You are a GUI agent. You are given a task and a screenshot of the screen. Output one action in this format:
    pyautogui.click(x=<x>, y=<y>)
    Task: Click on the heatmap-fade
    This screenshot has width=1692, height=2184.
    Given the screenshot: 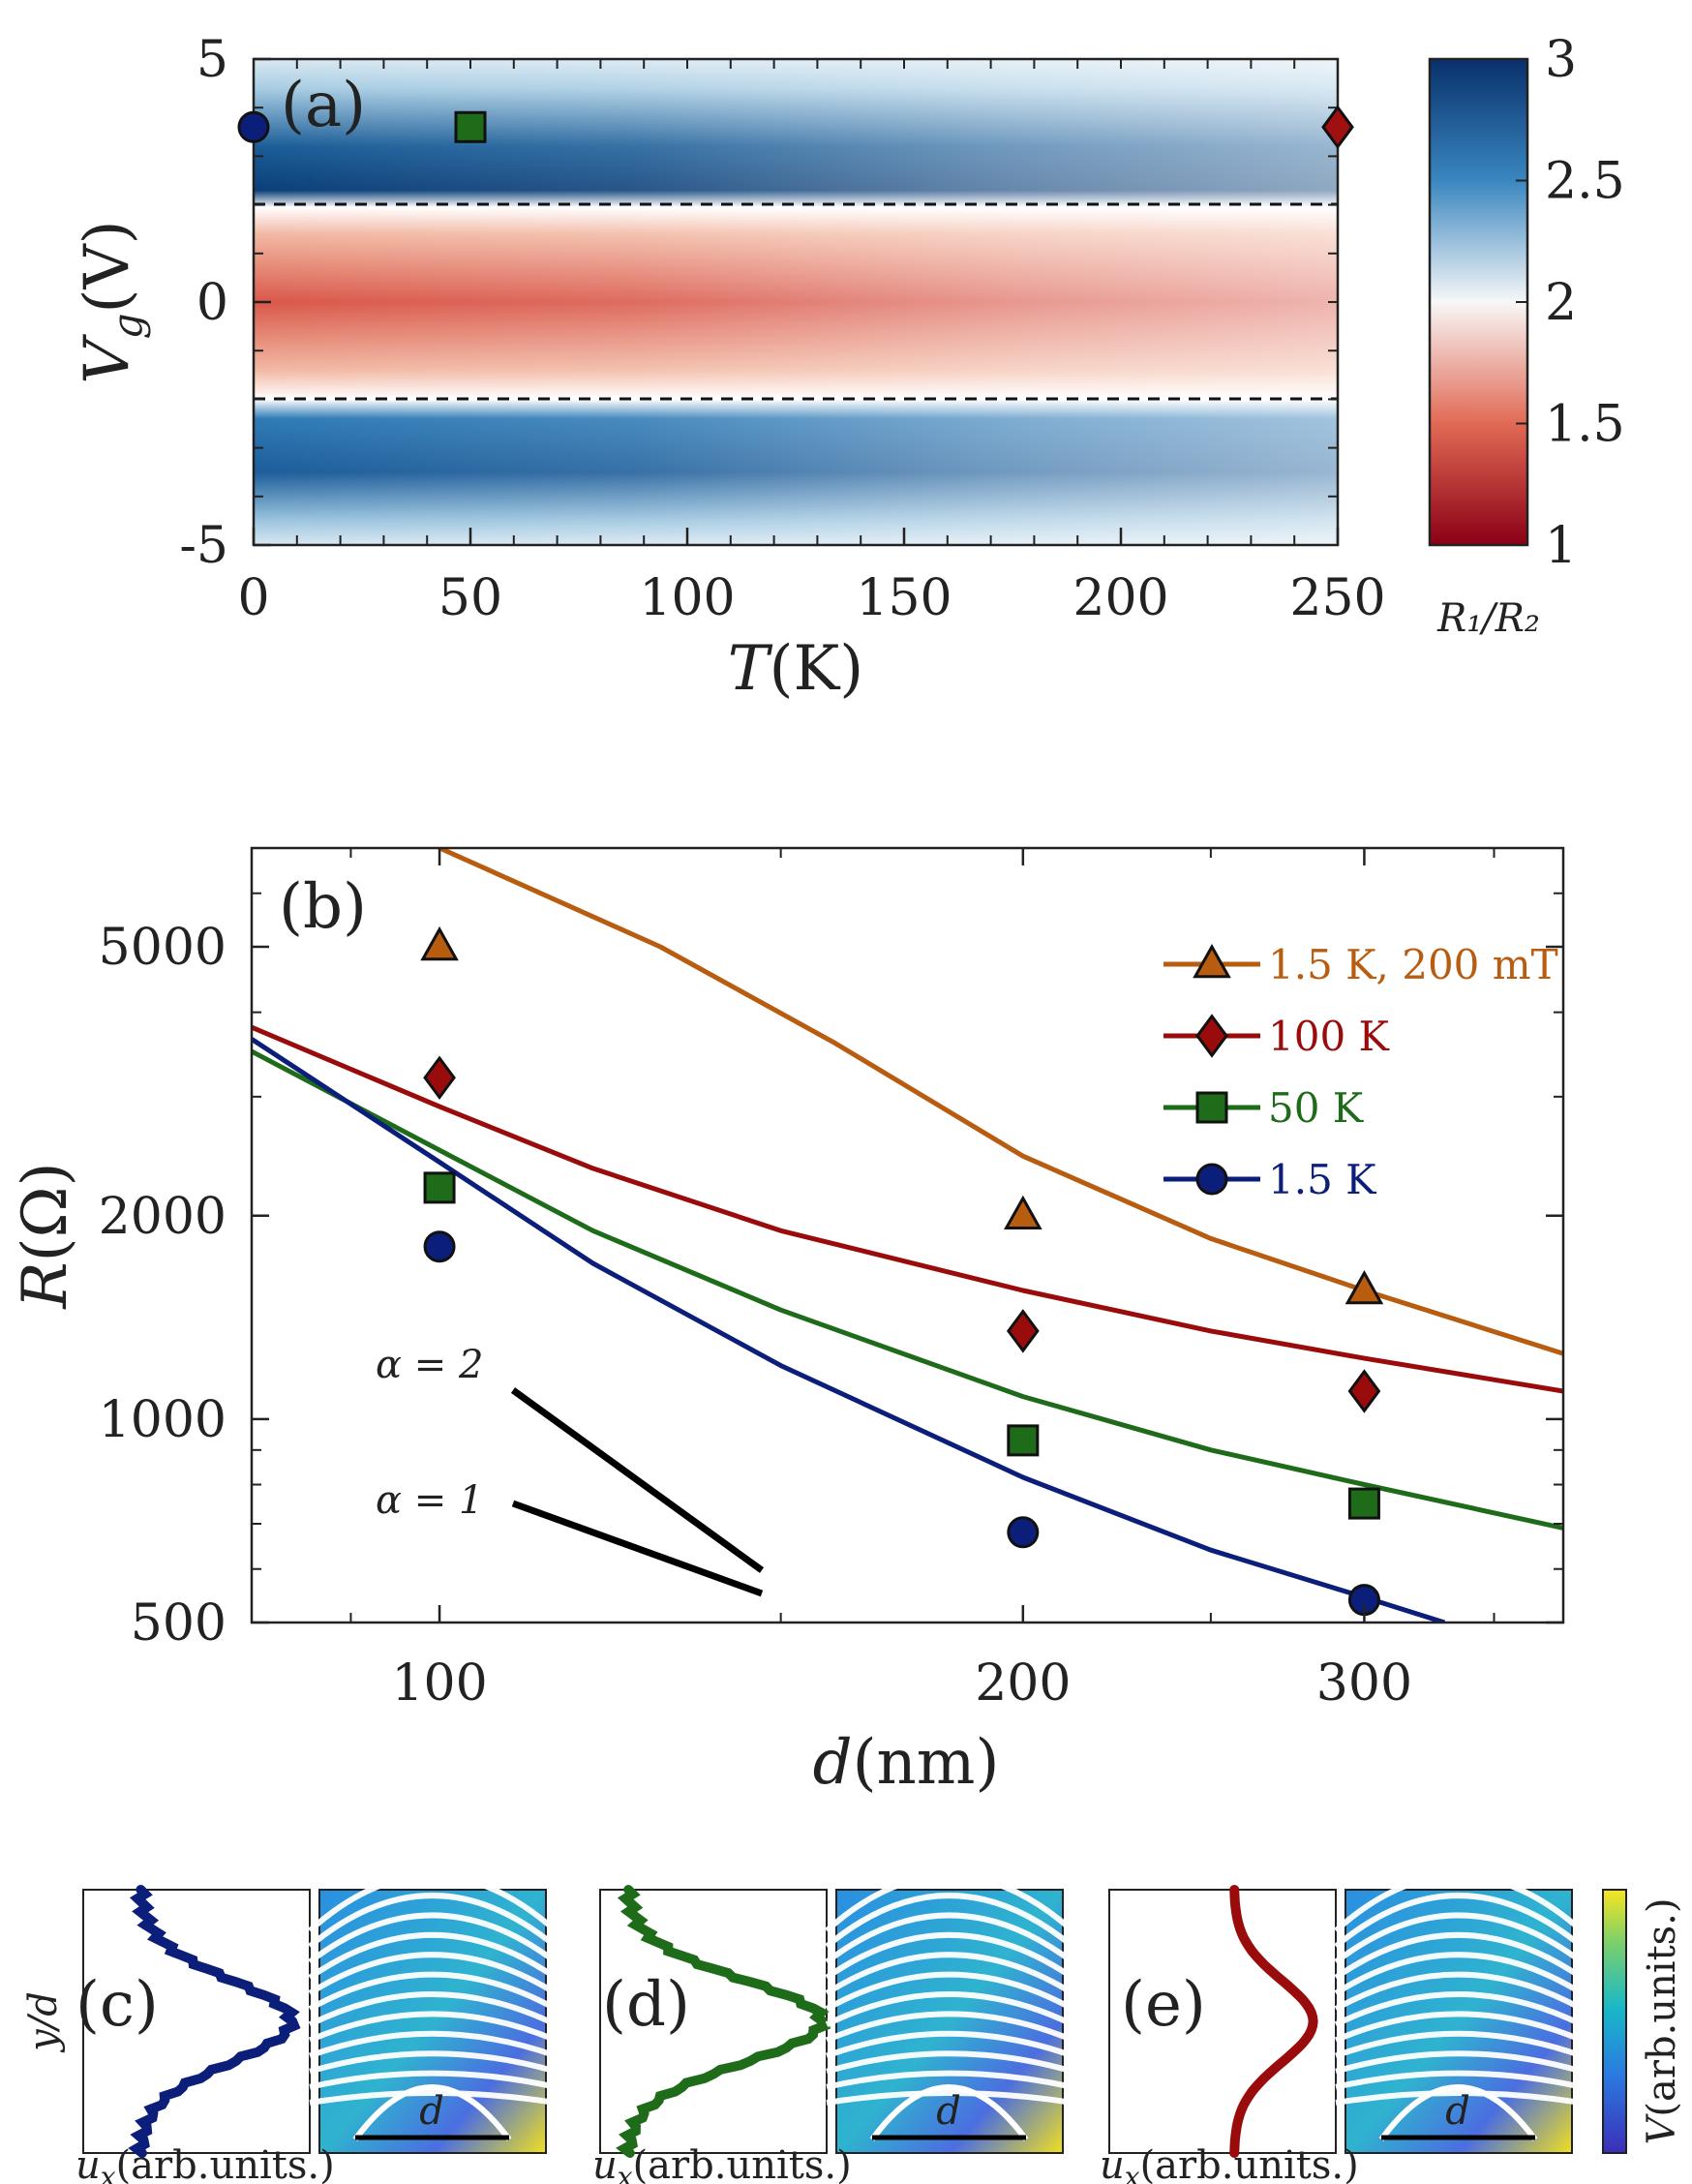 What is the action you would take?
    pyautogui.click(x=796, y=302)
    